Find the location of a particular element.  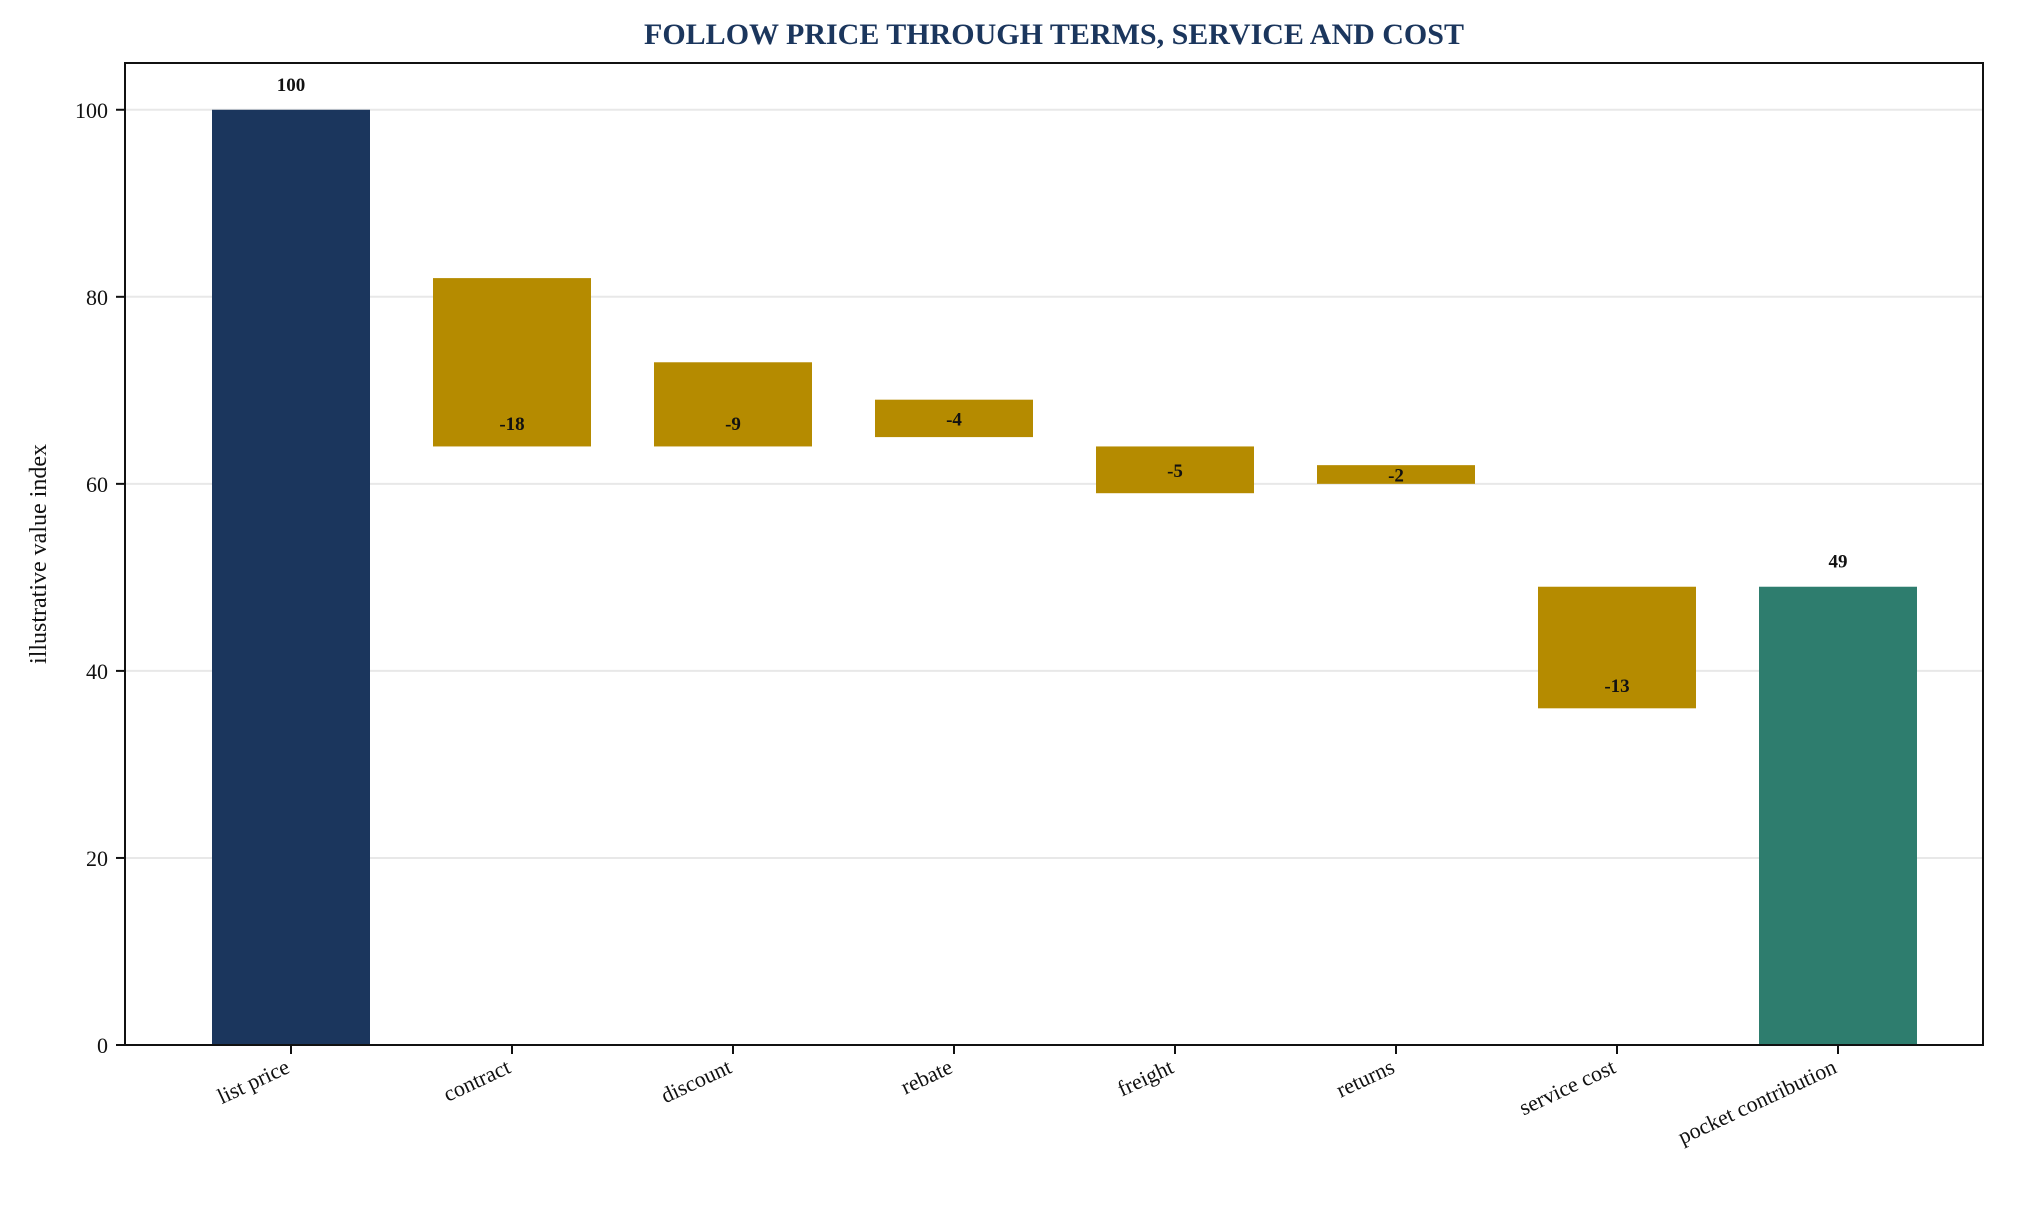

data-label: -4 is located at coordinates (954, 419).